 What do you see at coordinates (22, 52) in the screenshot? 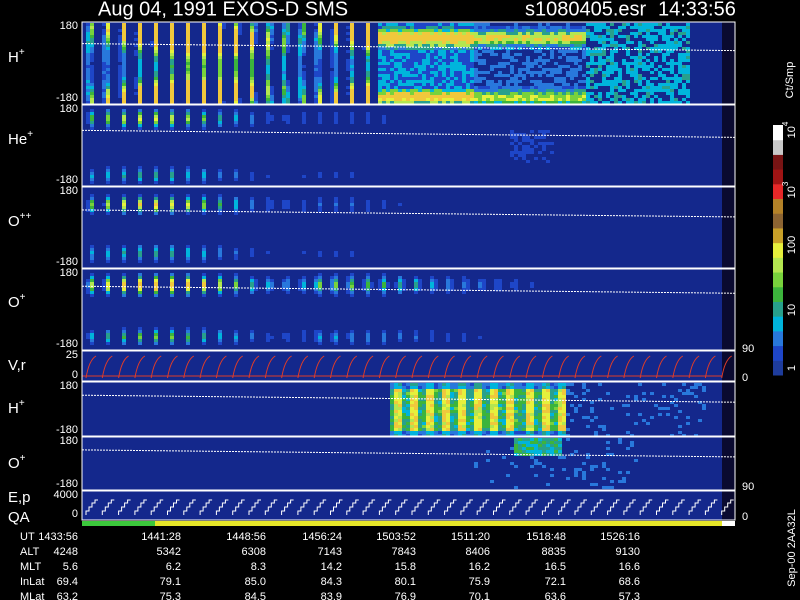
I see `panel-label-sup: +` at bounding box center [22, 52].